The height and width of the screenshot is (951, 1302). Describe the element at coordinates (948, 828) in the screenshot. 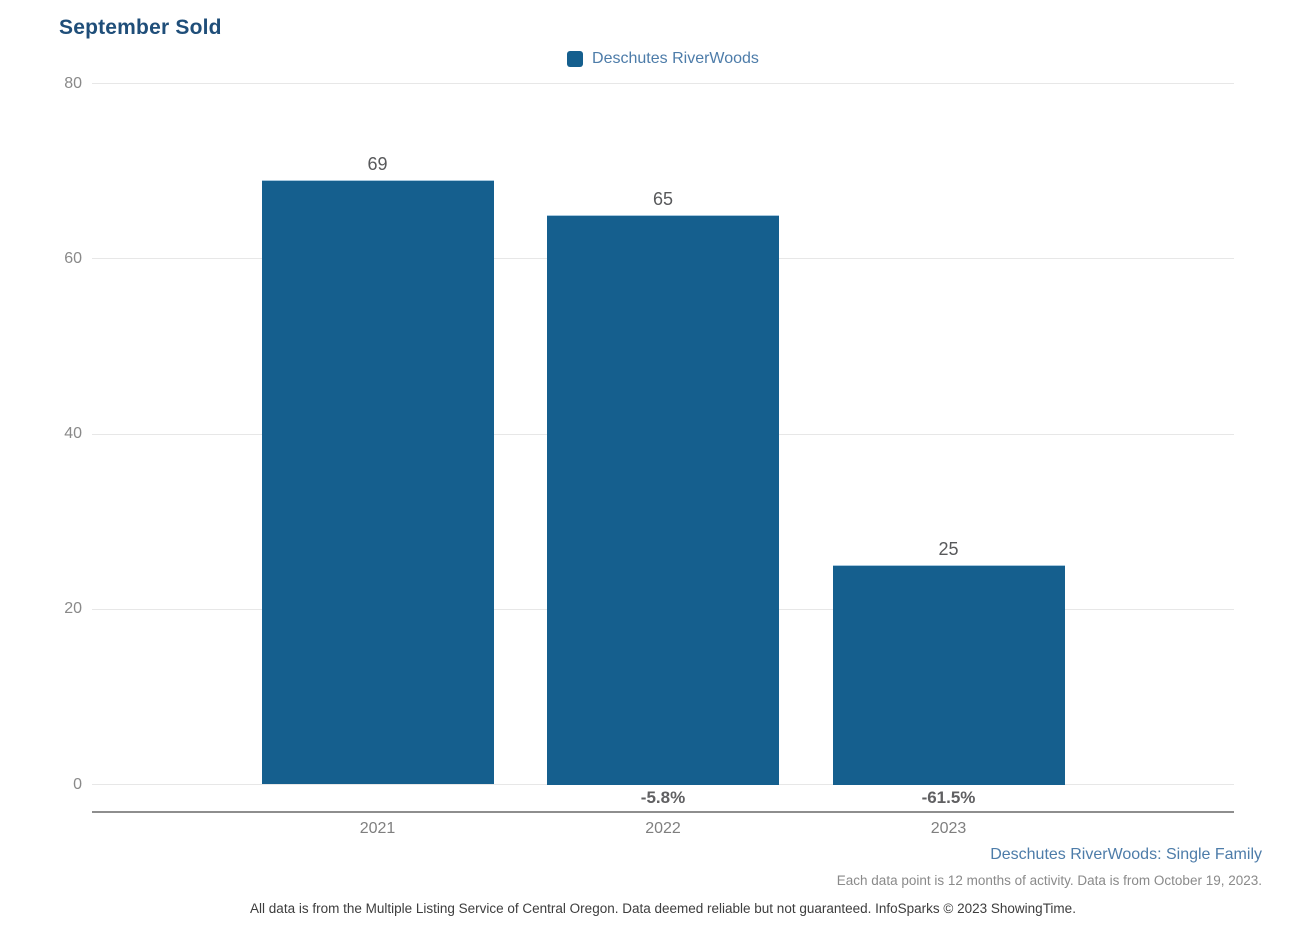

I see `x-tick-label-2023: 2023` at that location.